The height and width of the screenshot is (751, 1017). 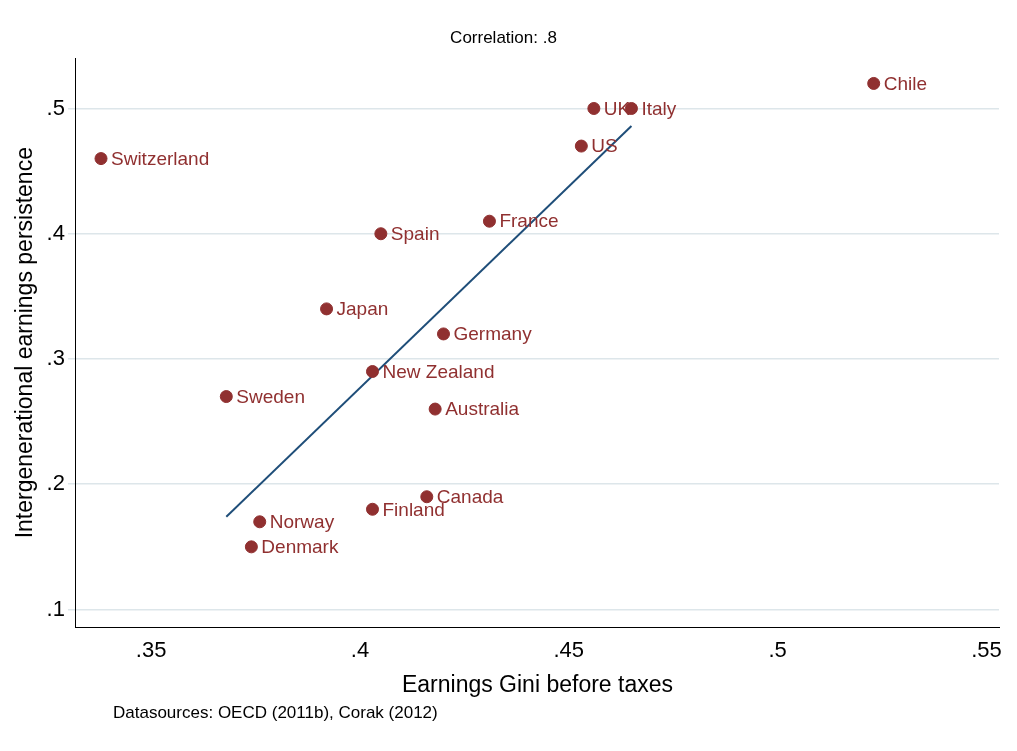 I want to click on annotation: Italy, so click(x=659, y=108).